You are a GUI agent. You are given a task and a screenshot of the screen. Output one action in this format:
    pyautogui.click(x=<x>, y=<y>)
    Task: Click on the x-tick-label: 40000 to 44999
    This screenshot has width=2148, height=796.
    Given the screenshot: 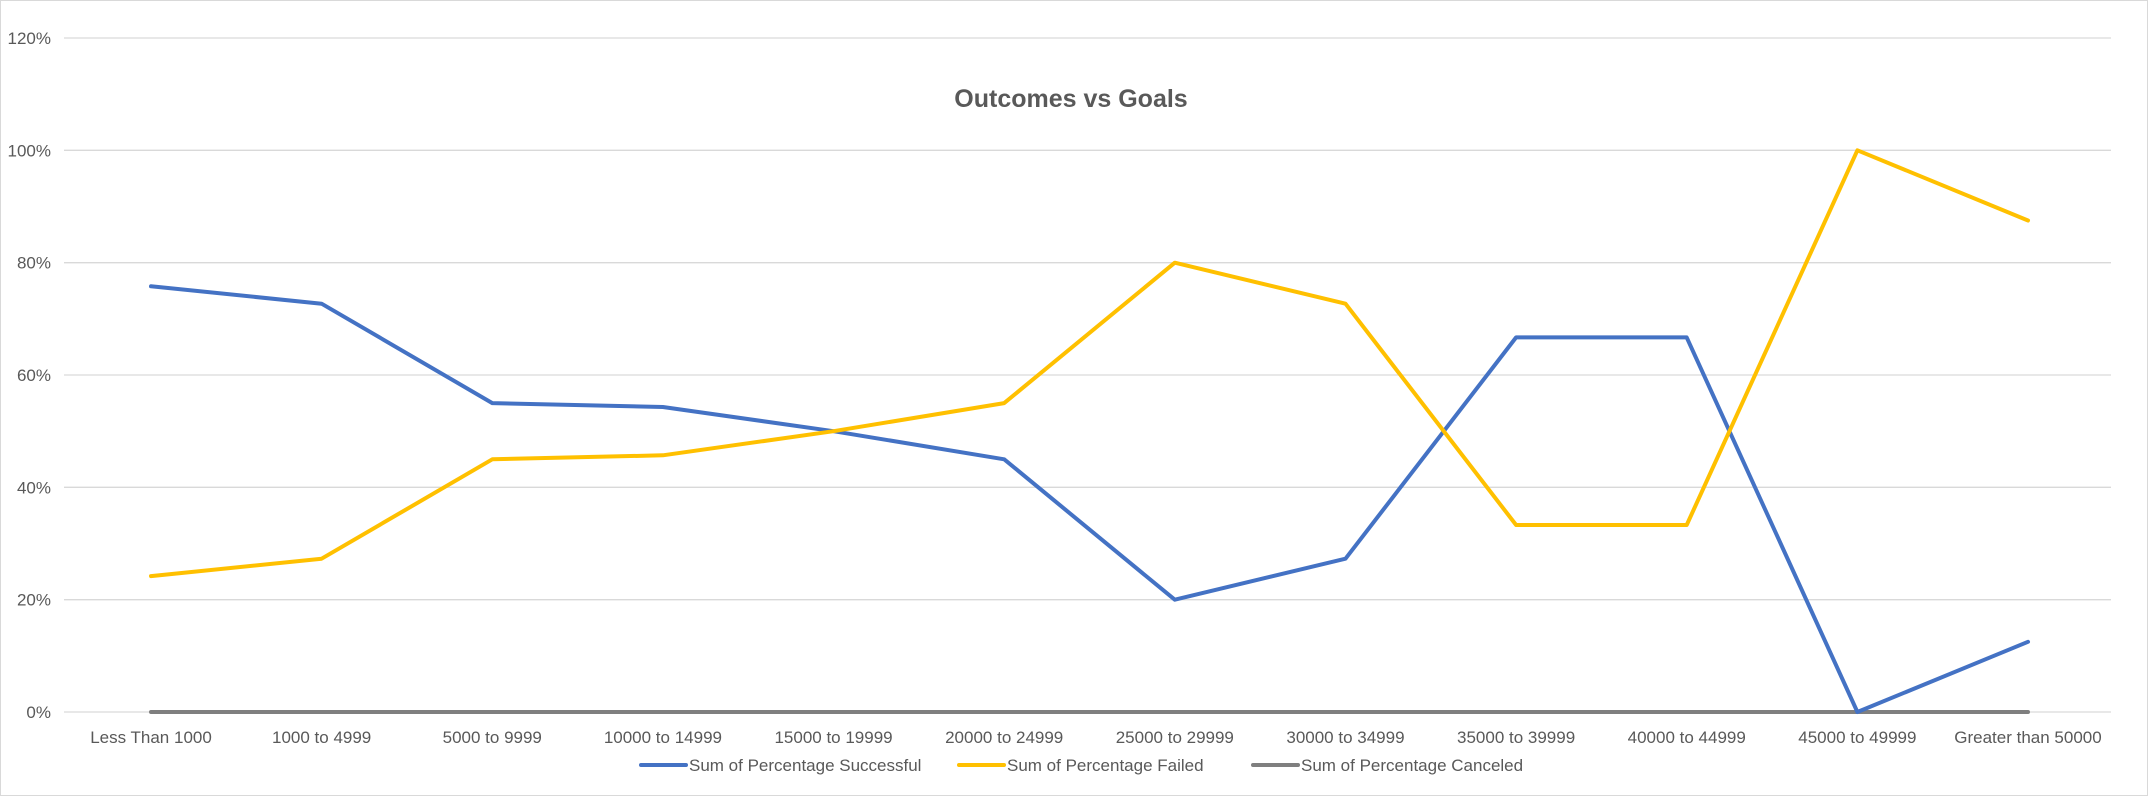 What is the action you would take?
    pyautogui.click(x=1687, y=737)
    